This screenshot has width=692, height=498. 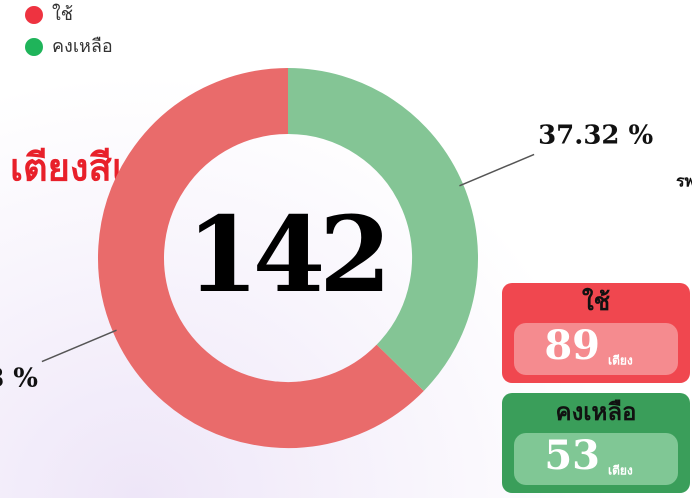 What do you see at coordinates (596, 412) in the screenshot?
I see `card-label: คงเหลือ` at bounding box center [596, 412].